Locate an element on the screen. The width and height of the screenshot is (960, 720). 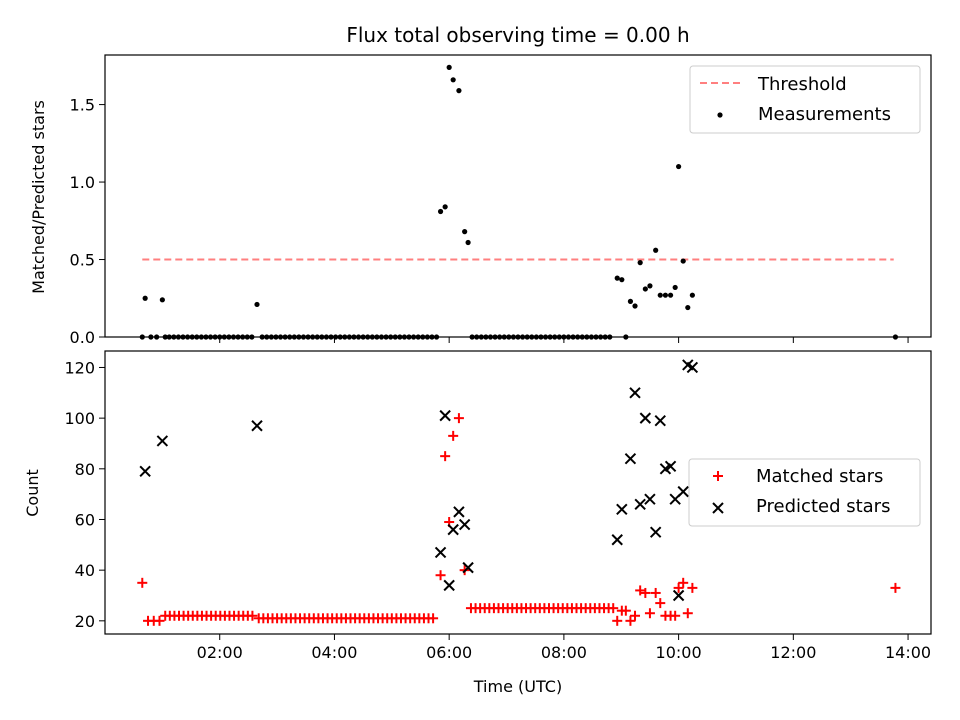
predicted-legend-swatch is located at coordinates (718, 508).